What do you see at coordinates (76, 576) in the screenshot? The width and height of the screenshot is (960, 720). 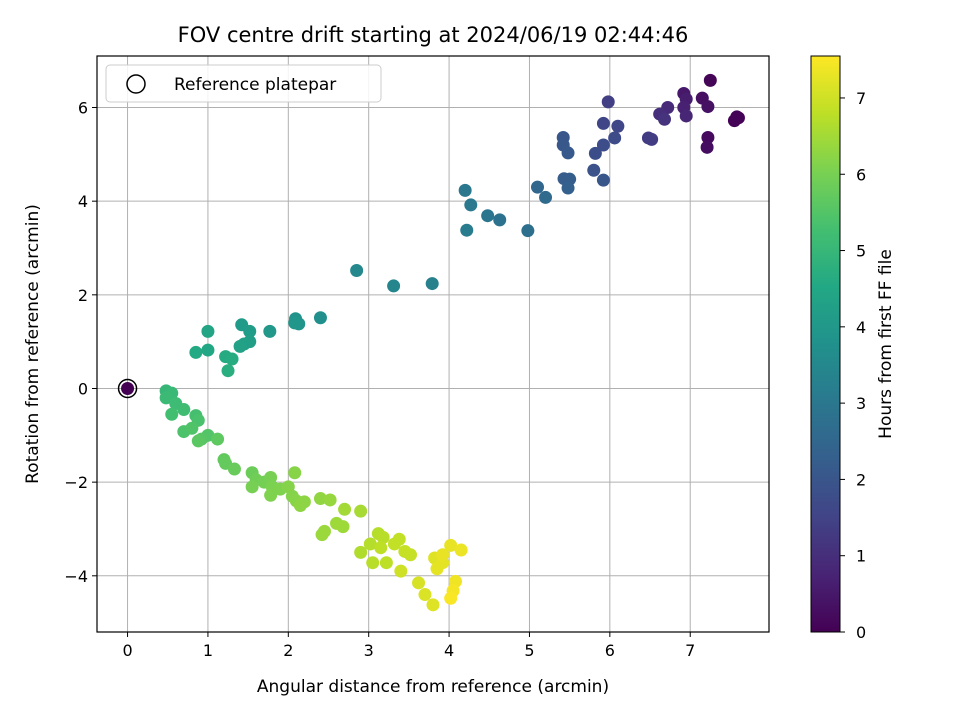 I see `y-tick-label: −4` at bounding box center [76, 576].